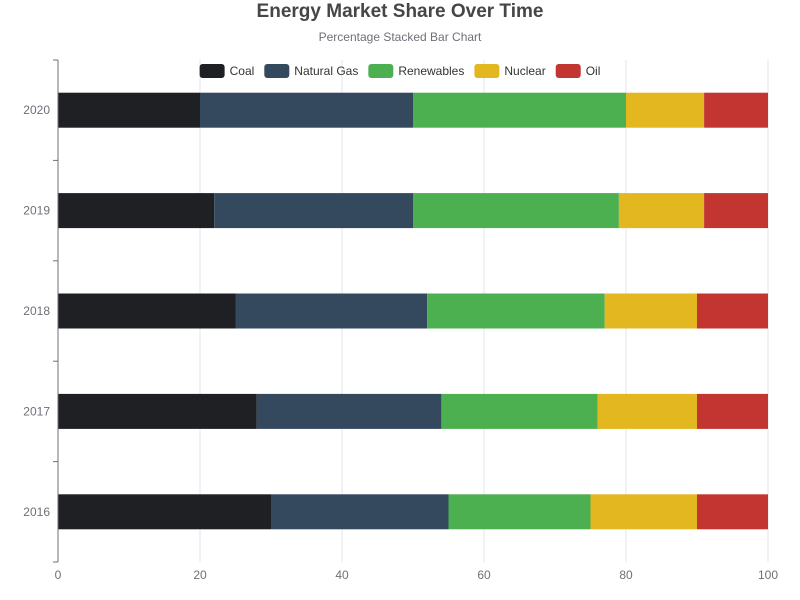 This screenshot has width=800, height=600. Describe the element at coordinates (524, 71) in the screenshot. I see `legend-label: Nuclear` at that location.